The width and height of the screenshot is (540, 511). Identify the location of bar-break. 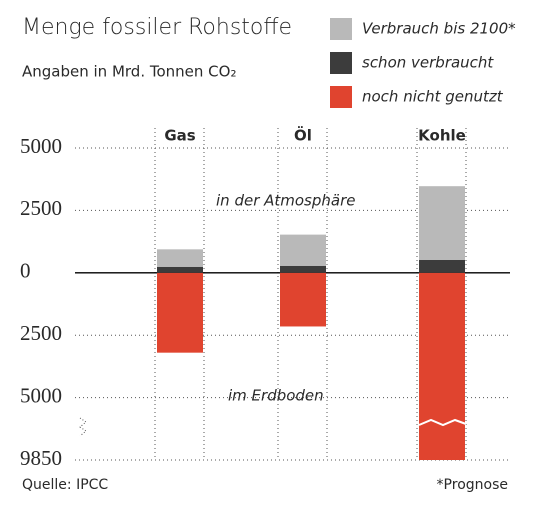
(442, 422).